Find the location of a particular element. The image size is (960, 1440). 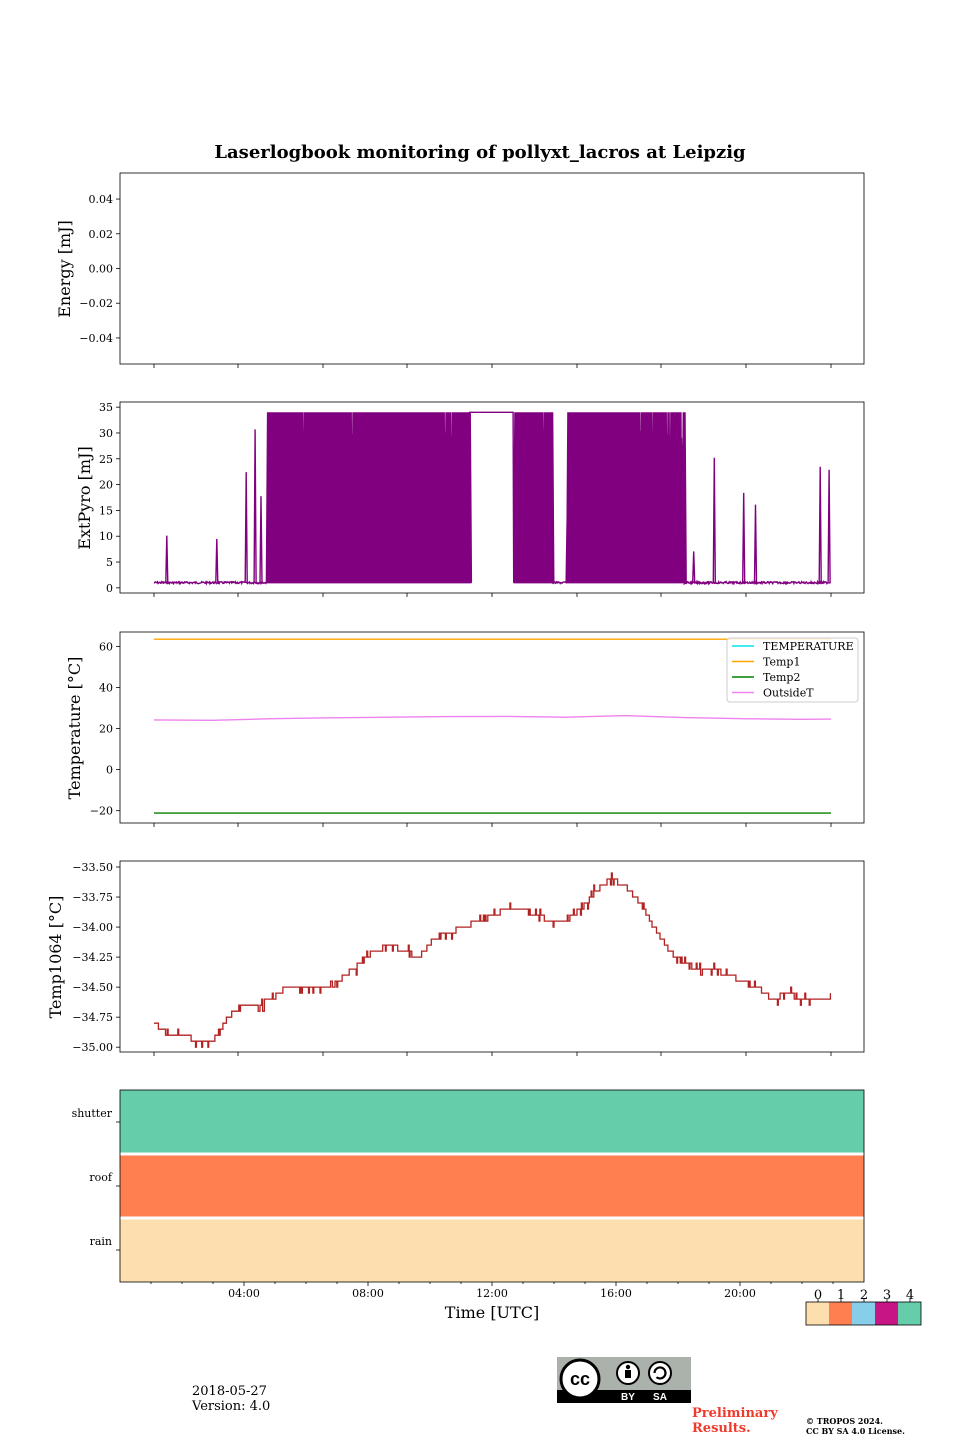

y-tick-label: −0.02 is located at coordinates (96, 303).